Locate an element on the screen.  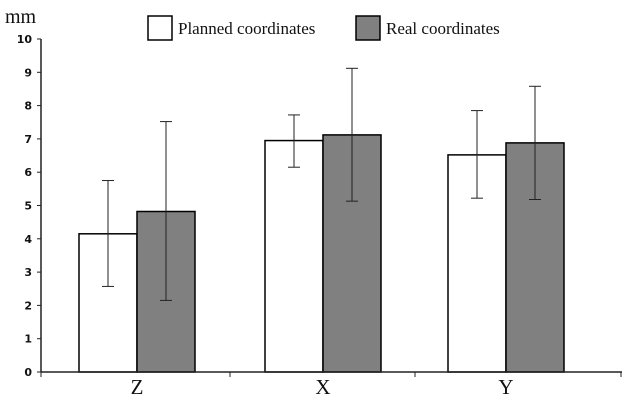
y-tick-label: 0 is located at coordinates (28, 372).